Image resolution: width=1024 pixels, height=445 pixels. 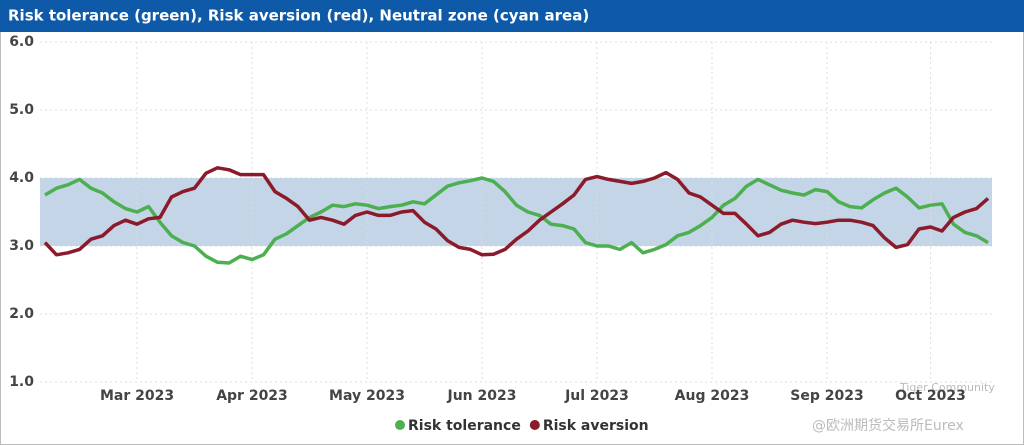 I want to click on title-bar, so click(x=512, y=16).